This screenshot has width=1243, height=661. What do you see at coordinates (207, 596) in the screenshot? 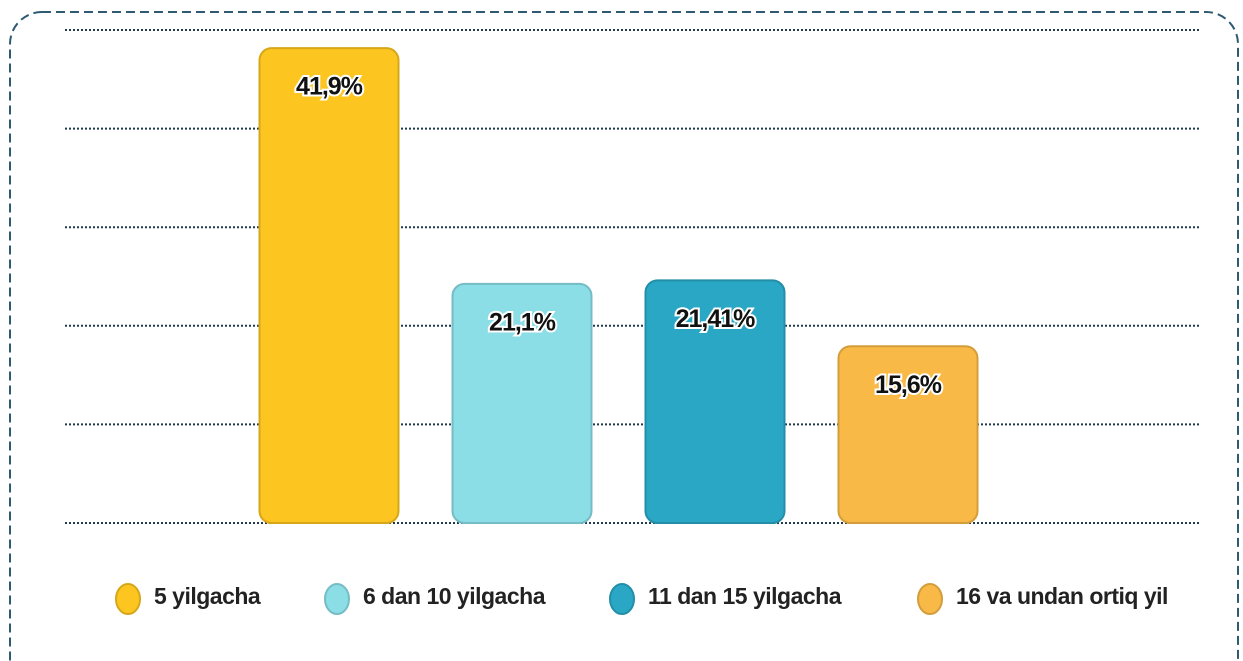
I see `legend-label: 5 yilgacha` at bounding box center [207, 596].